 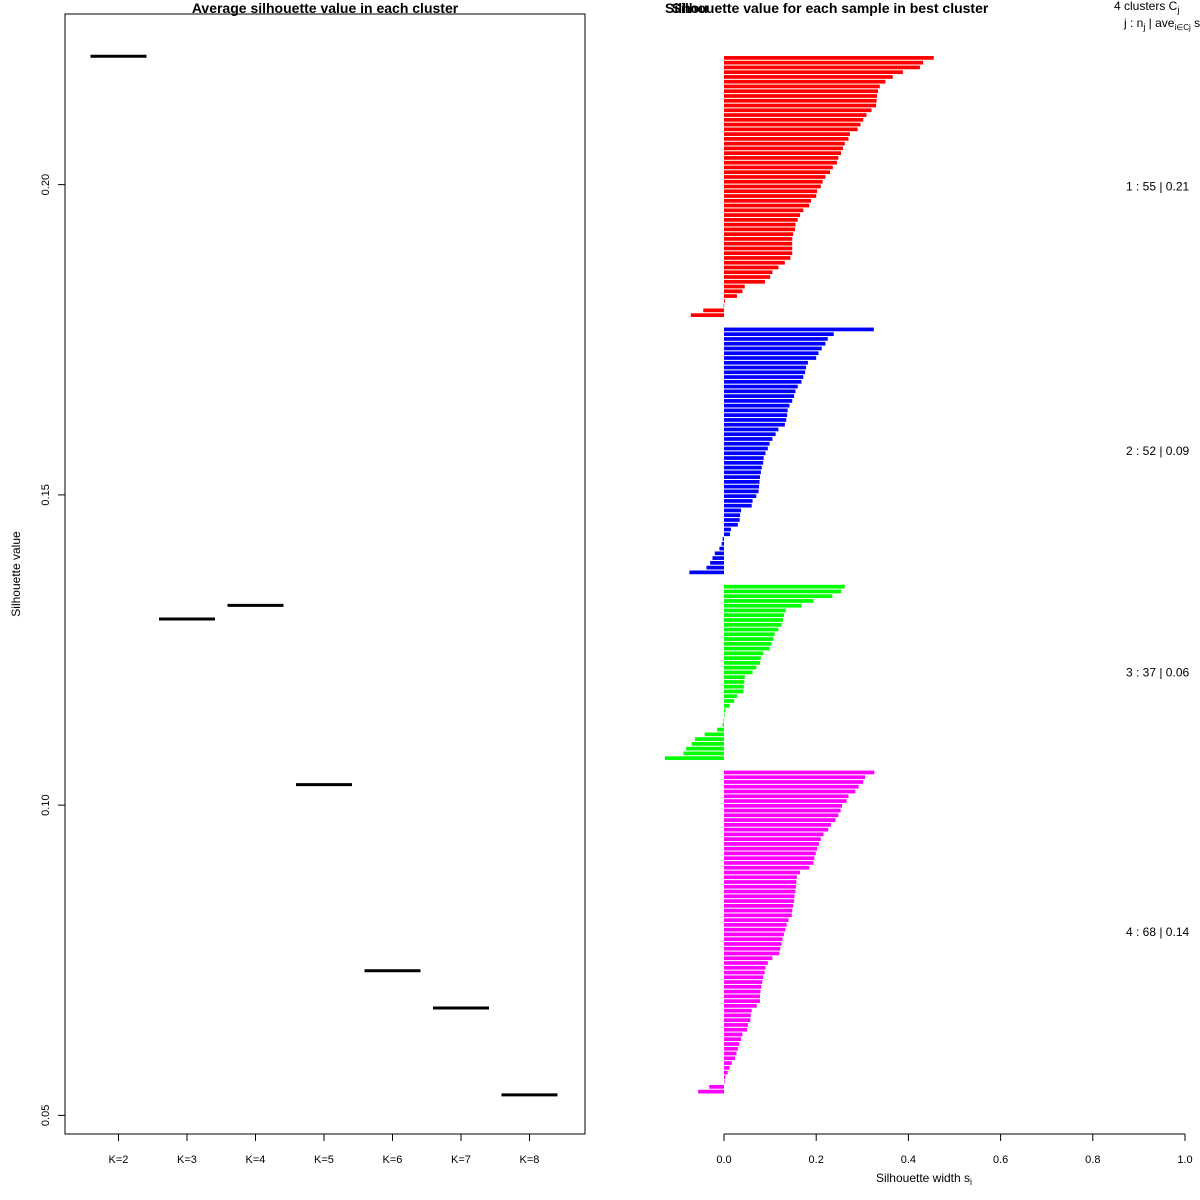 What do you see at coordinates (924, 1179) in the screenshot?
I see `right-plot-xlabel: Silhouette width si` at bounding box center [924, 1179].